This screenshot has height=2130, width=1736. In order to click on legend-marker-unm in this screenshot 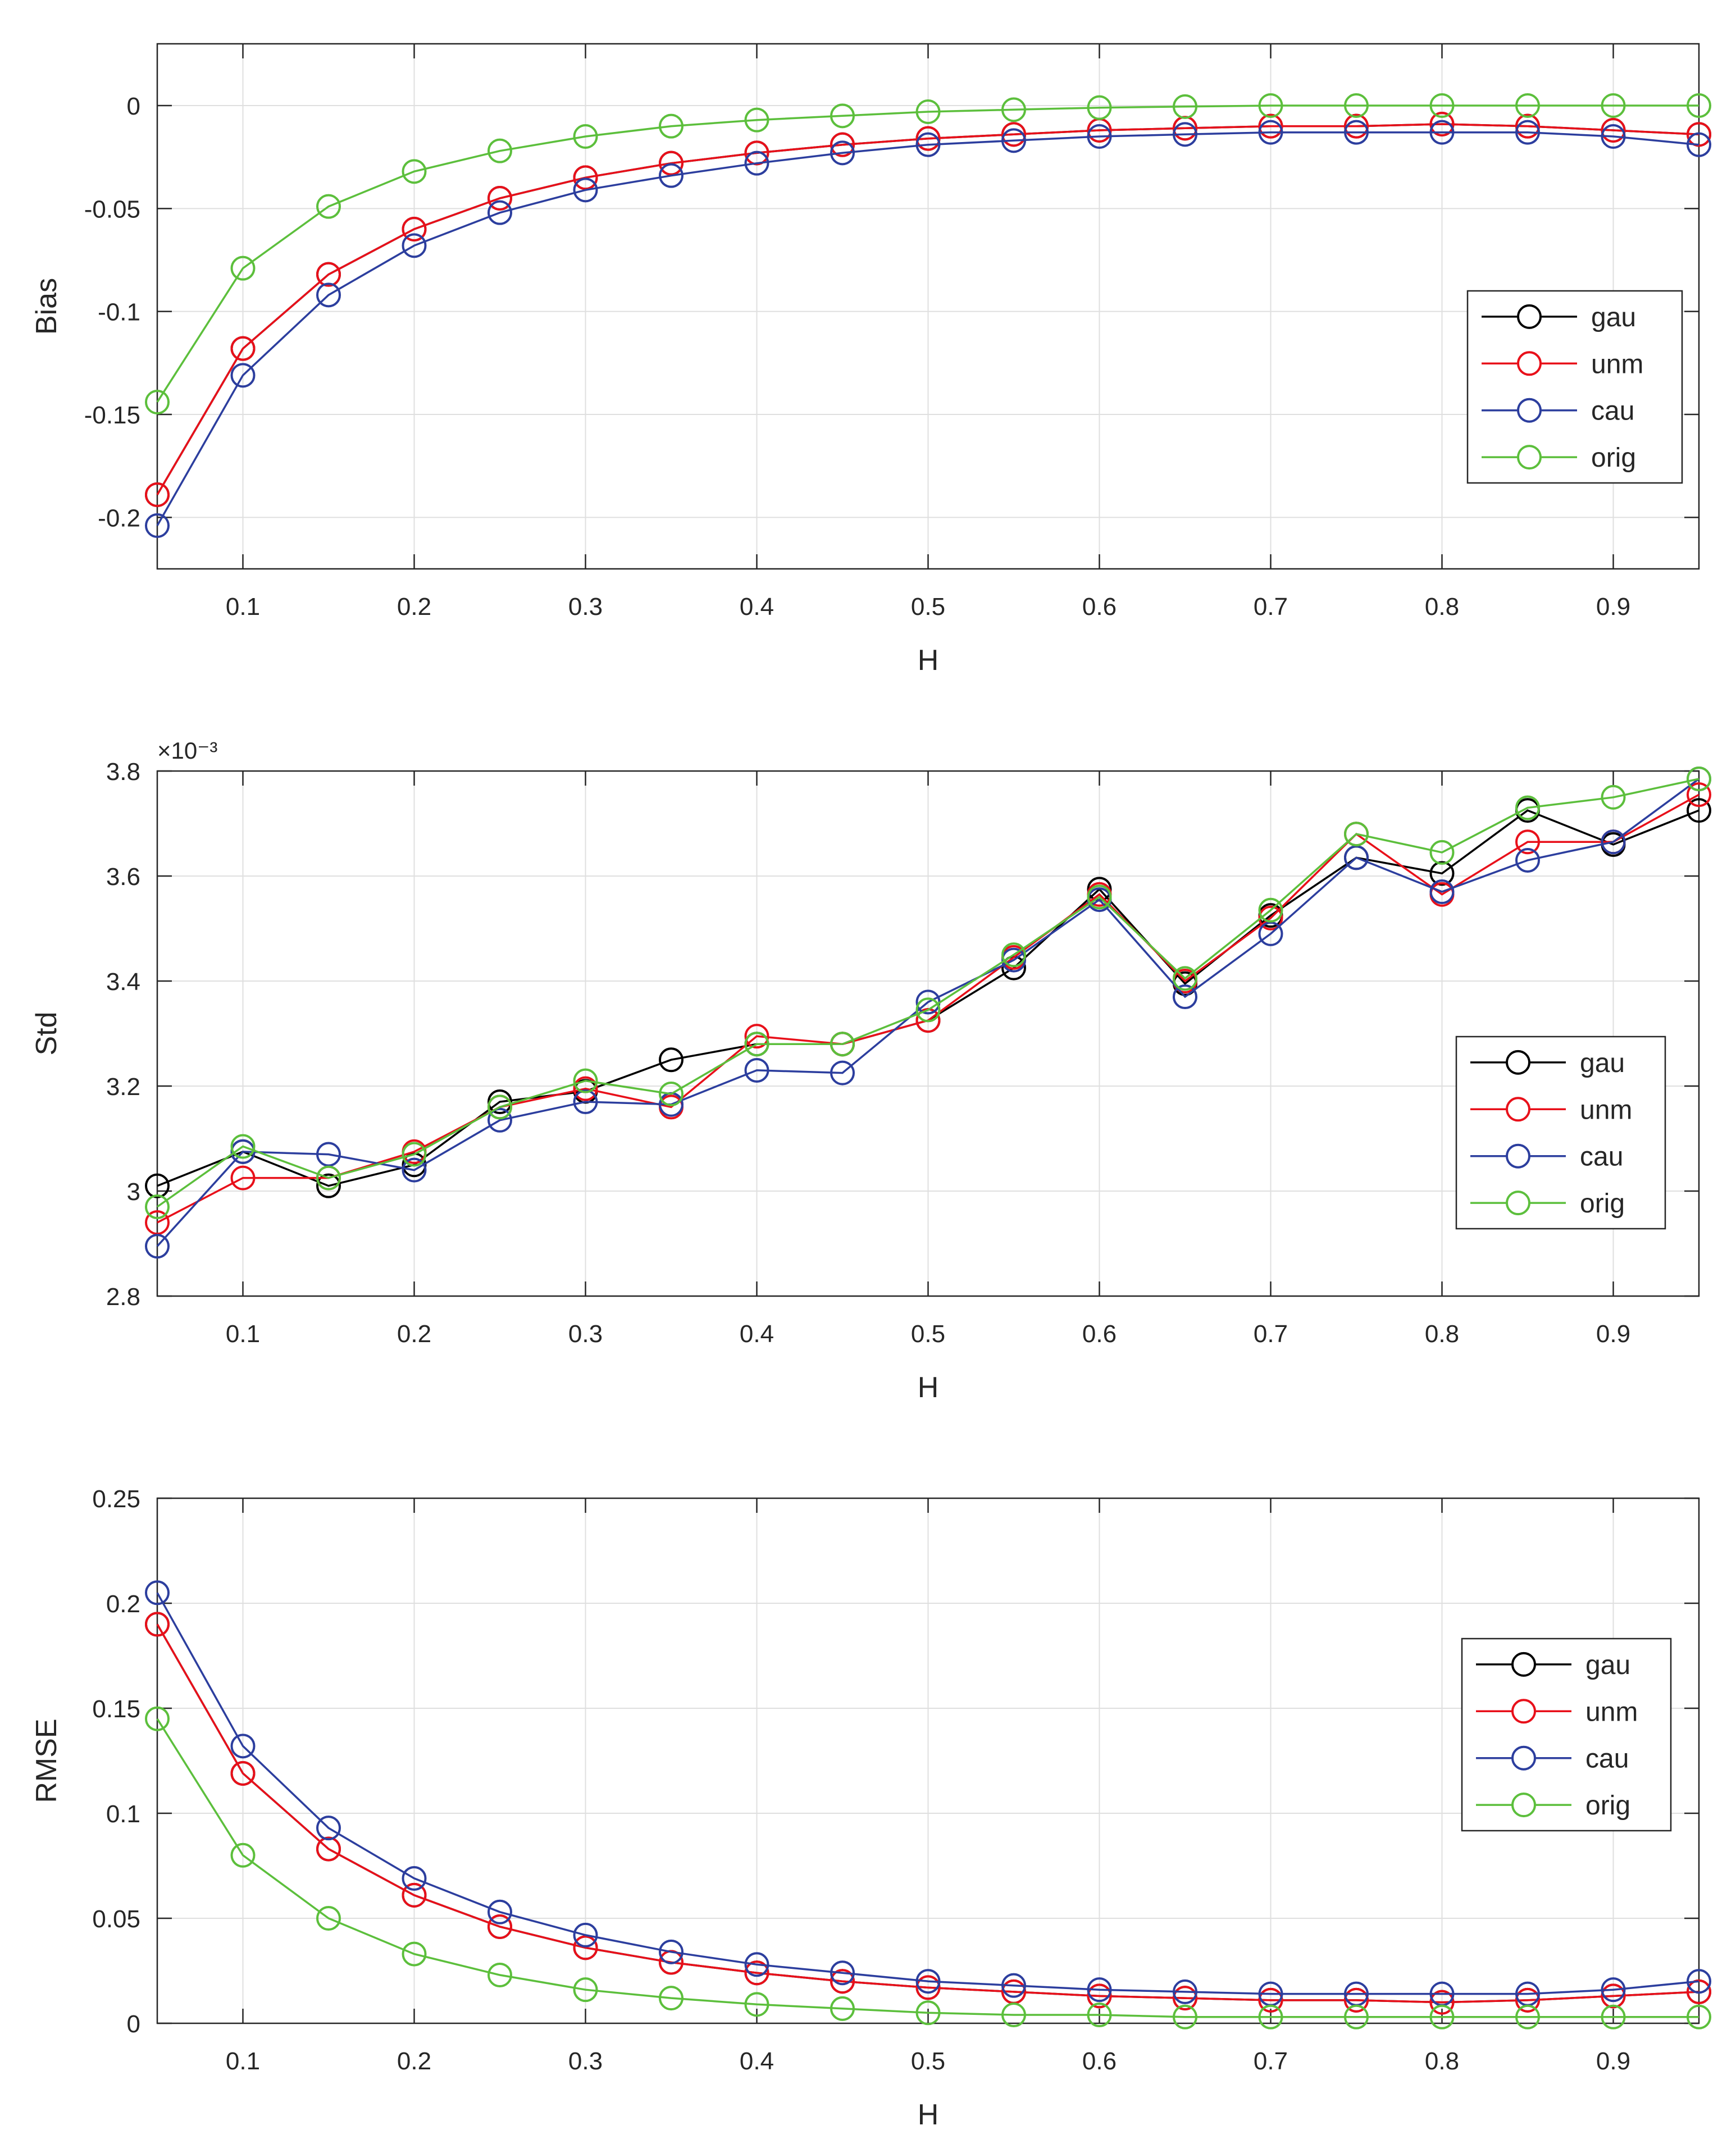, I will do `click(1518, 1109)`.